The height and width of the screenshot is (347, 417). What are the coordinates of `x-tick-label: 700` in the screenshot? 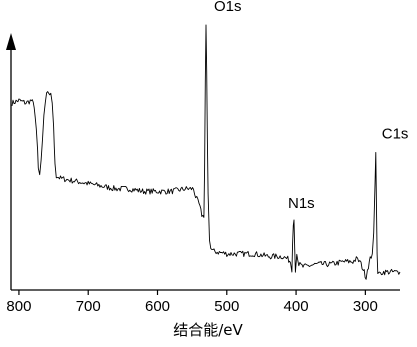 It's located at (88, 306).